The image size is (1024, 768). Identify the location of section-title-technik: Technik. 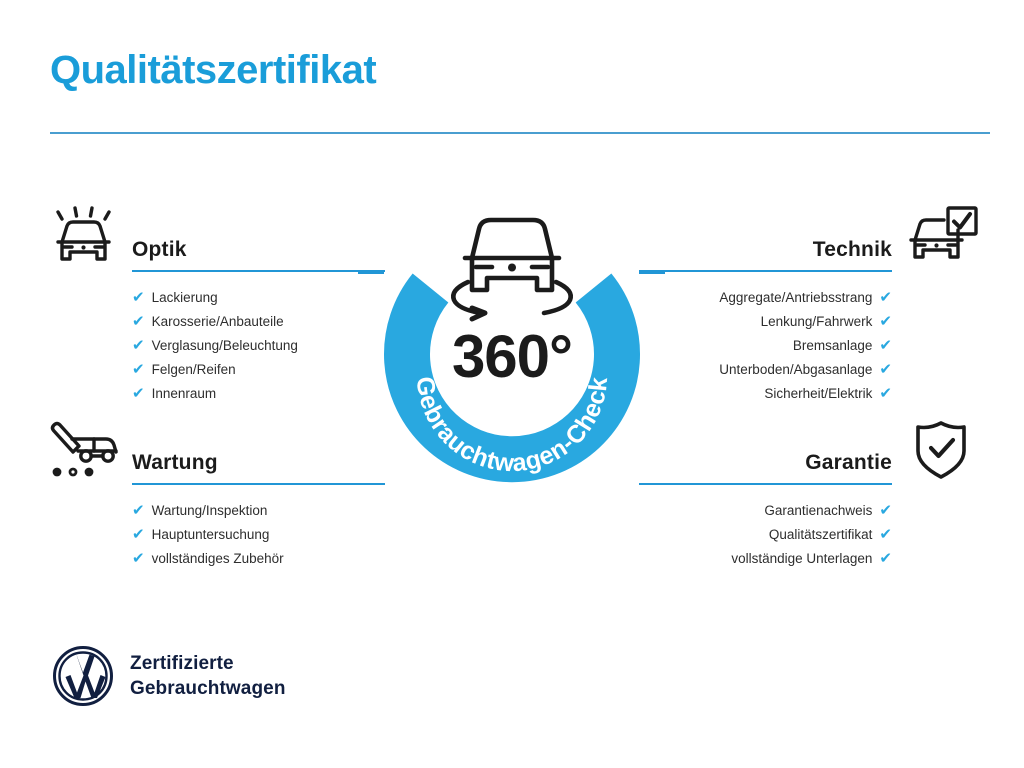
(852, 249).